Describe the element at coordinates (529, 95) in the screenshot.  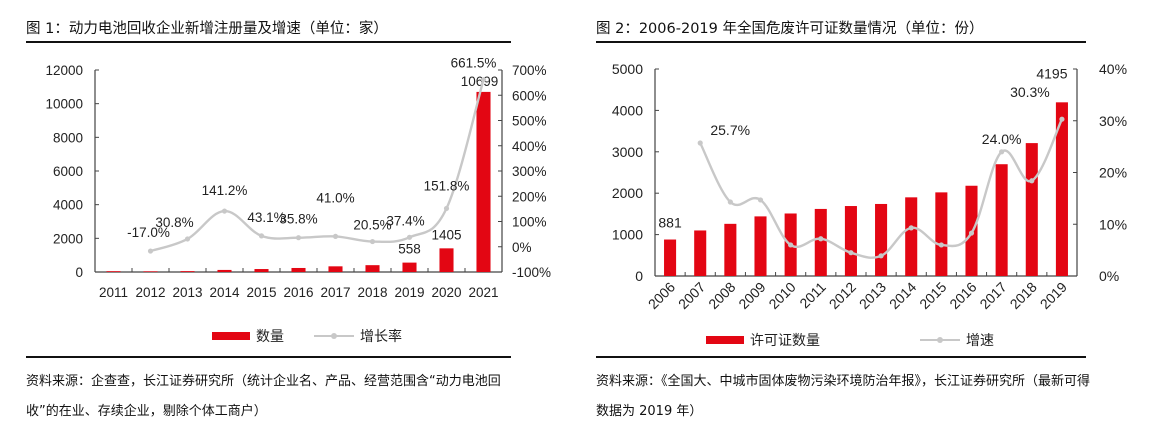
I see `y-right-tick-label: 600%` at that location.